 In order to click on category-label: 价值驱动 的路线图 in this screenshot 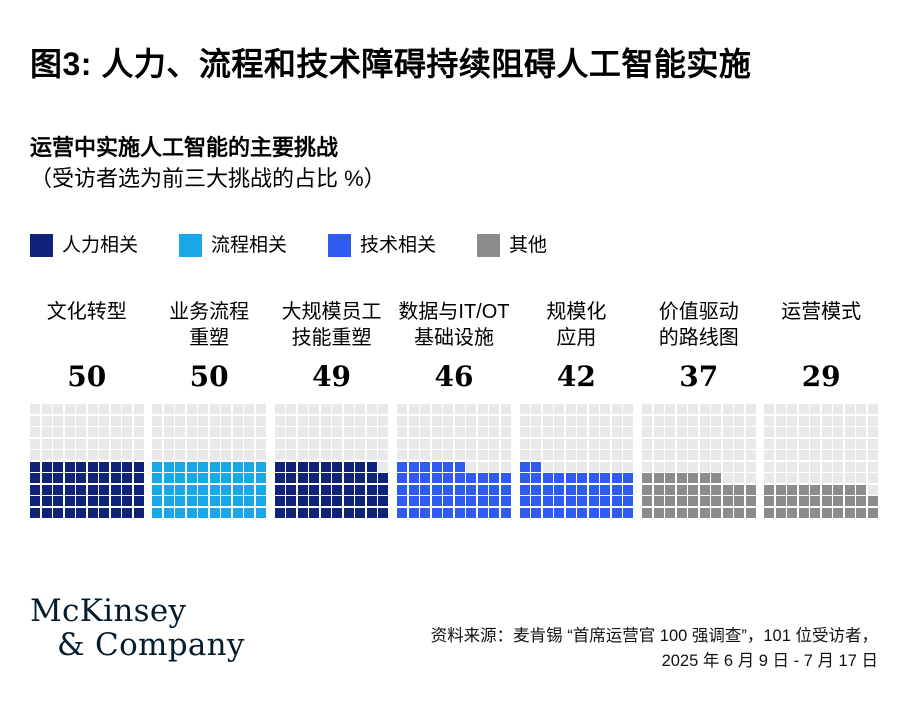, I will do `click(698, 325)`.